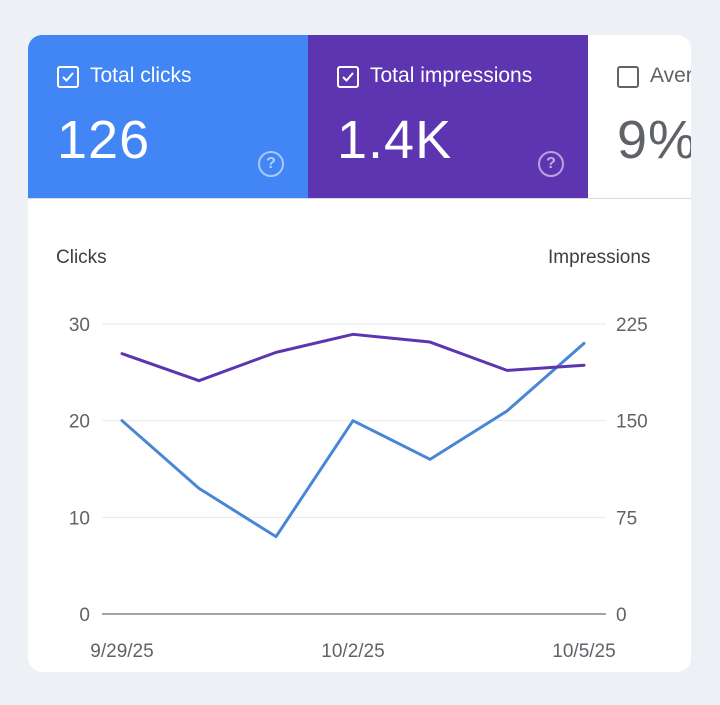  I want to click on left-axis-tick-label: 0, so click(84, 615).